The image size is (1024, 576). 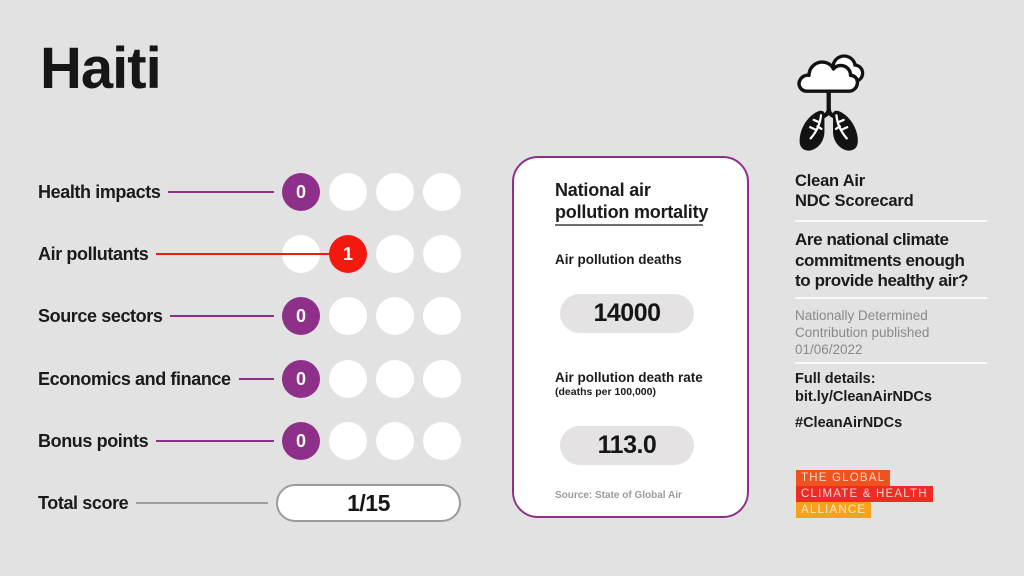 I want to click on score-dot-filled: 1, so click(x=348, y=254).